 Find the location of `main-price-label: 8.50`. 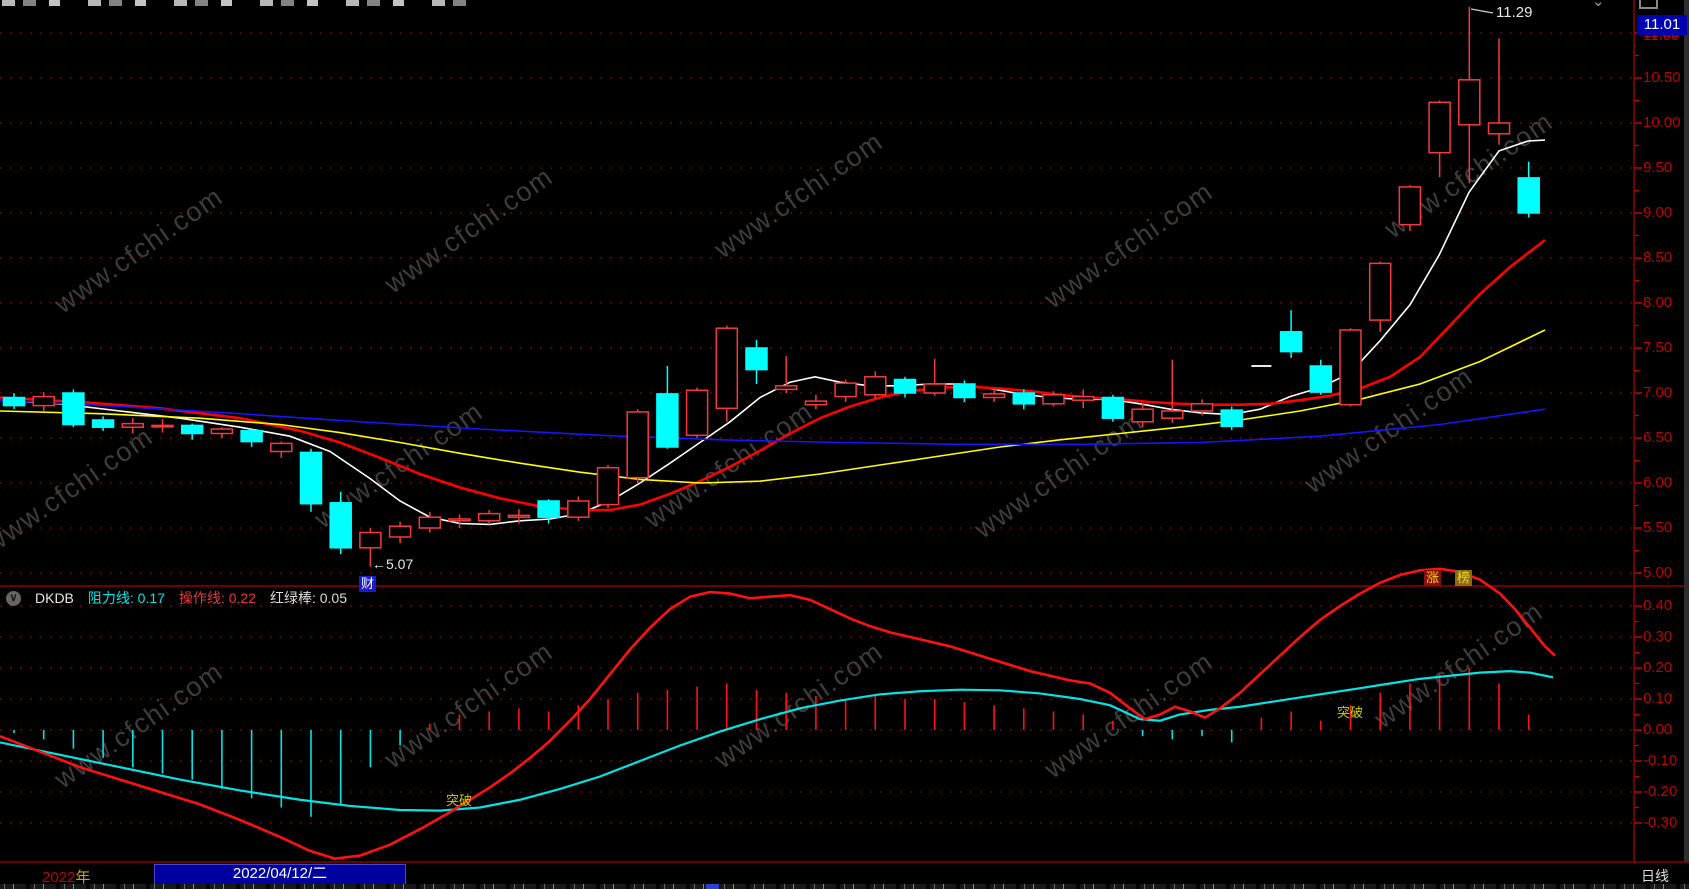

main-price-label: 8.50 is located at coordinates (1658, 257).